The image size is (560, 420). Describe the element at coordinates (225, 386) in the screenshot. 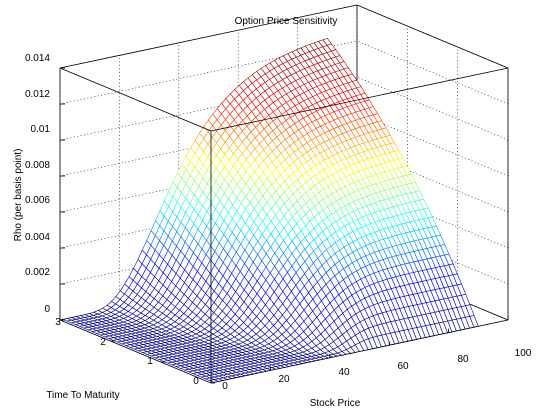

I see `x-tick-label: 0` at that location.